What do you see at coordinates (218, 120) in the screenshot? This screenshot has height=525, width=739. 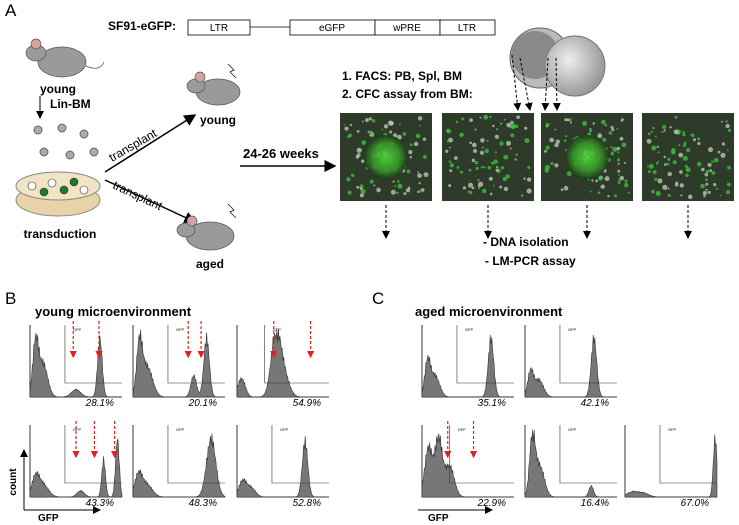 I see `recipient-label: young` at bounding box center [218, 120].